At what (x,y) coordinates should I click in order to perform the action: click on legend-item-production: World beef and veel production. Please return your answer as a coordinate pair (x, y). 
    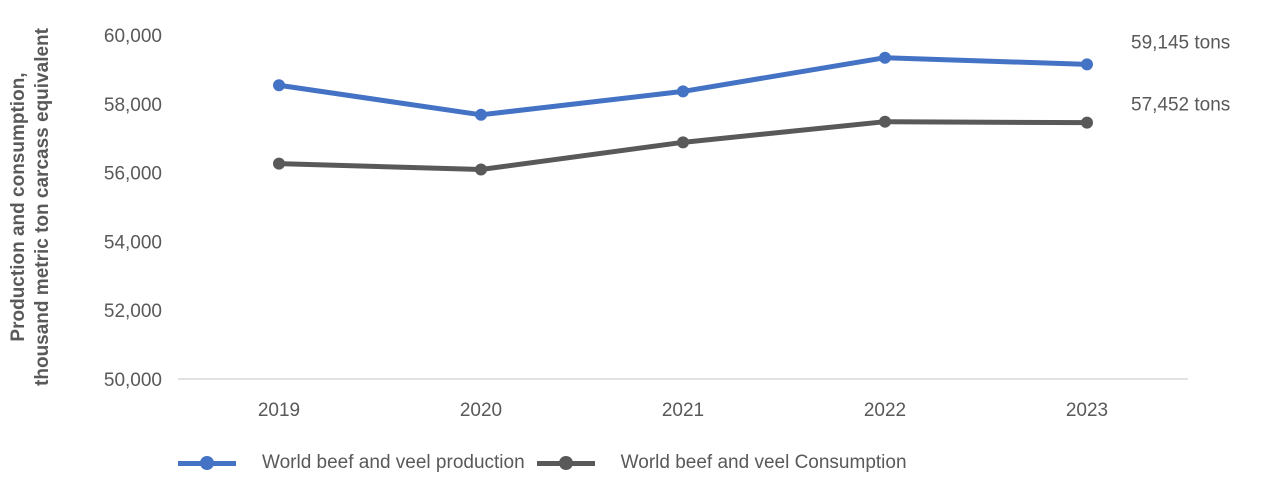
    Looking at the image, I should click on (351, 463).